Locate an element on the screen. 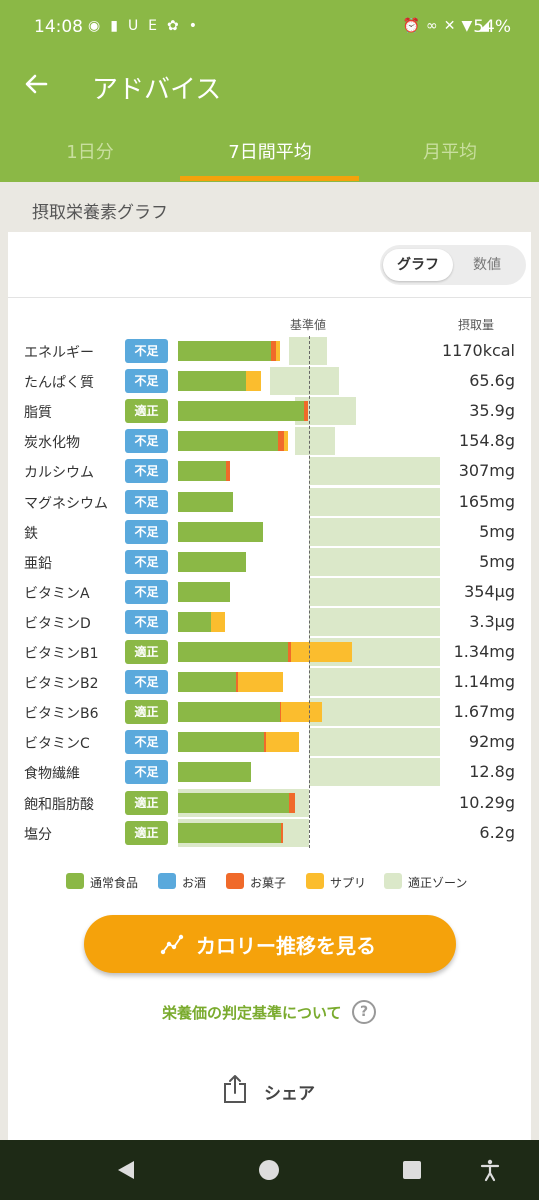 This screenshot has height=1200, width=539. nutrient-label: ビタミンC is located at coordinates (57, 744).